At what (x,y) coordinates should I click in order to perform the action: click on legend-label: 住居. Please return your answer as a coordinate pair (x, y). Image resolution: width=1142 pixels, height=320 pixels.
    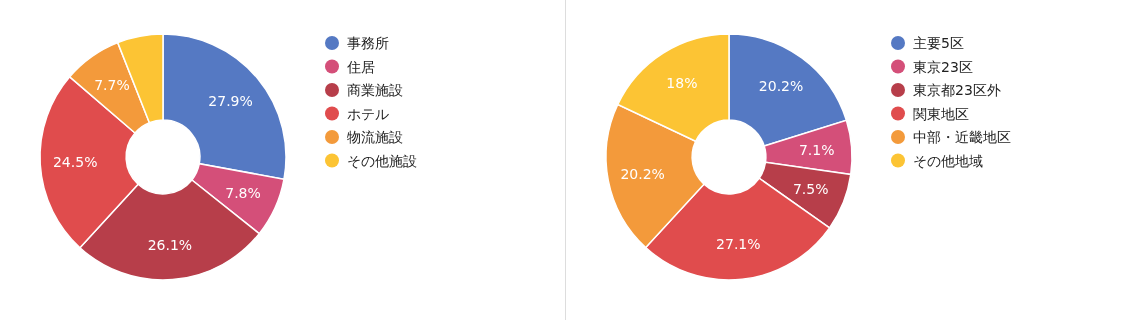
    Looking at the image, I should click on (360, 66).